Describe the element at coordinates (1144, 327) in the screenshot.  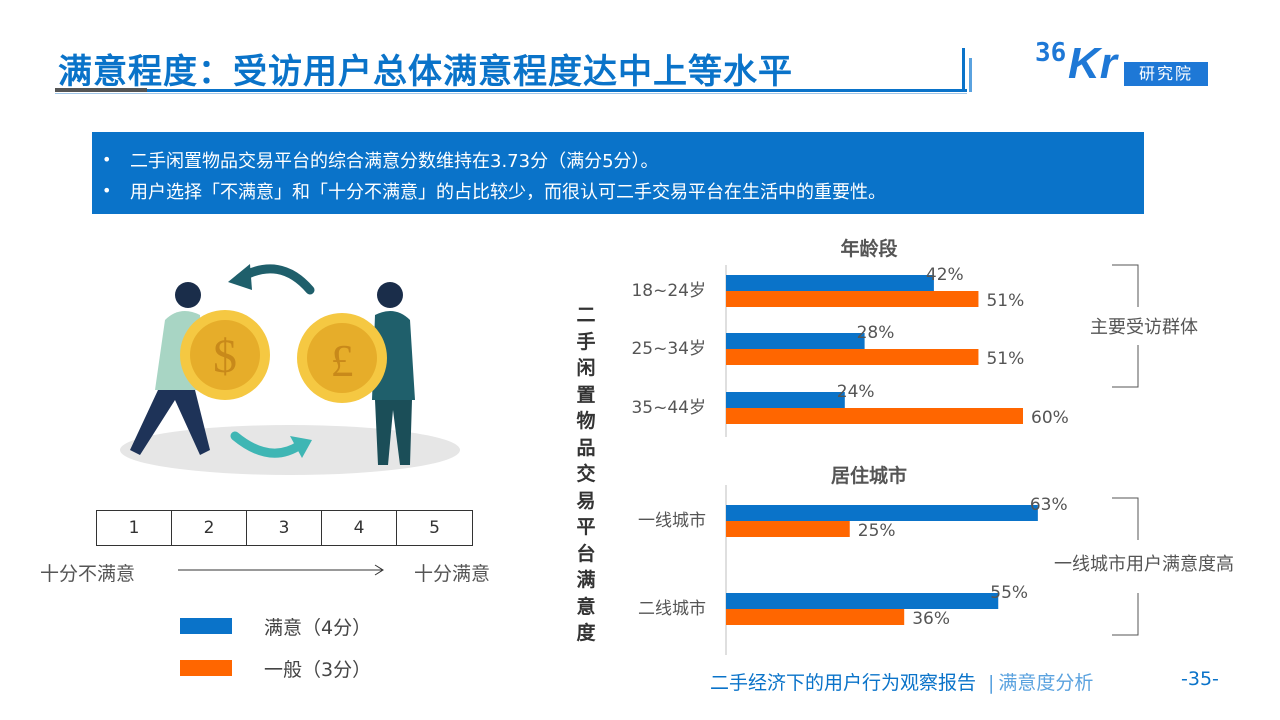
I see `annotation-text: 主要受访群体` at that location.